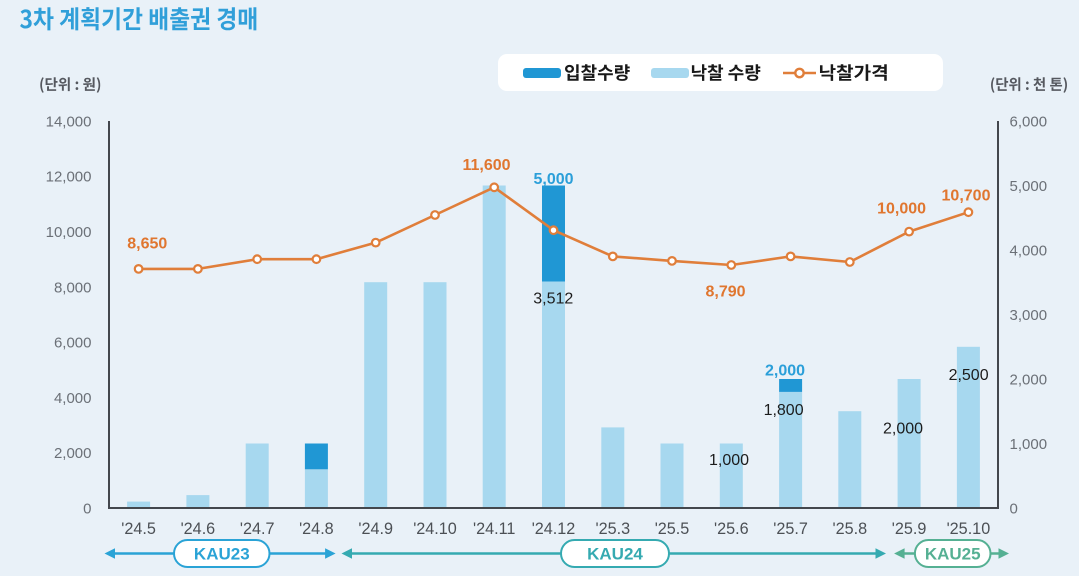  I want to click on svg-text: 1,800, so click(784, 410).